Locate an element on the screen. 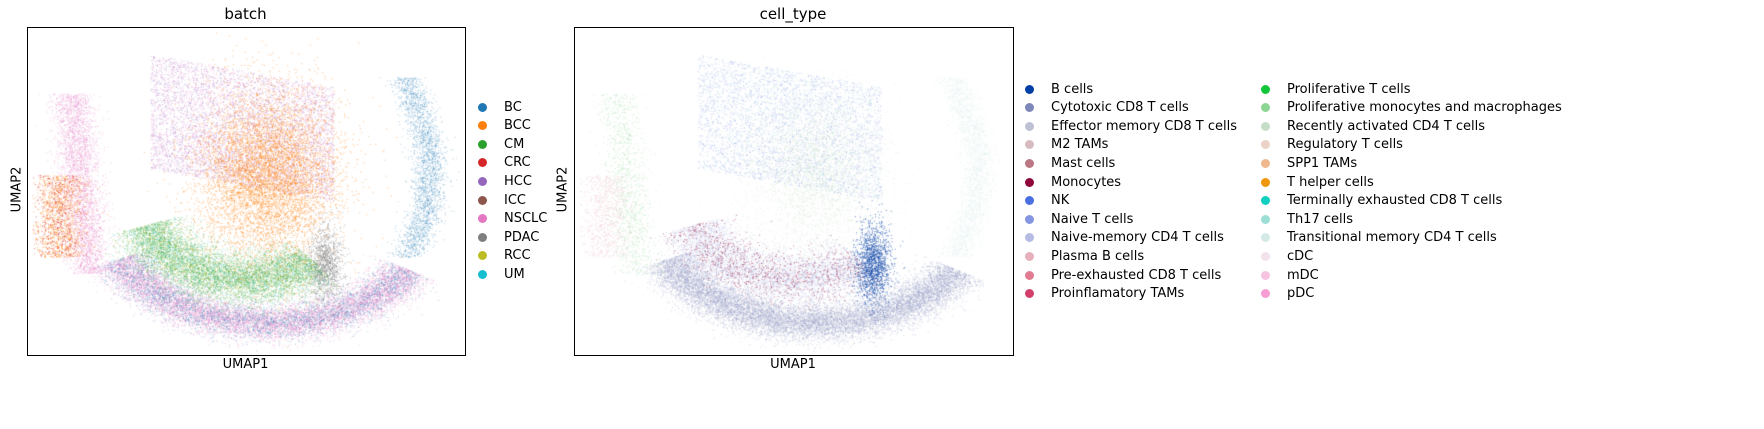  legend-label: PDAC is located at coordinates (522, 237).